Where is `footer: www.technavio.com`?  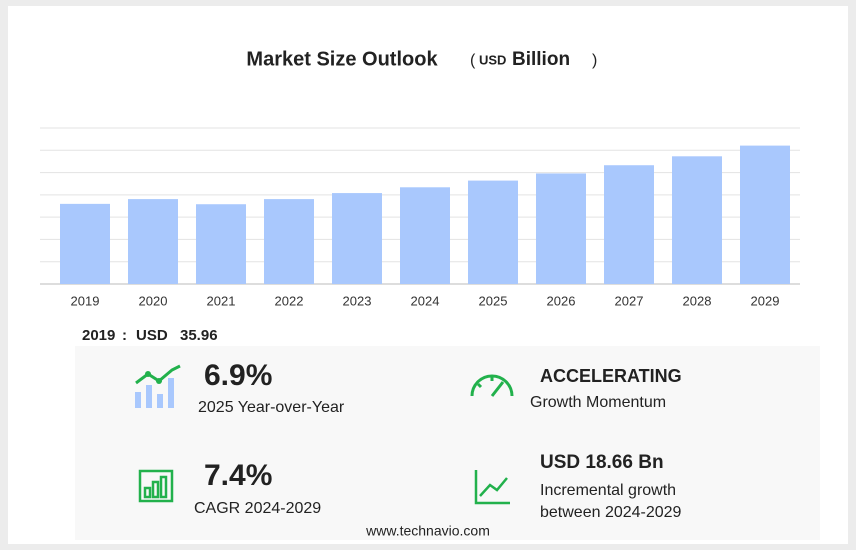 footer: www.technavio.com is located at coordinates (427, 531).